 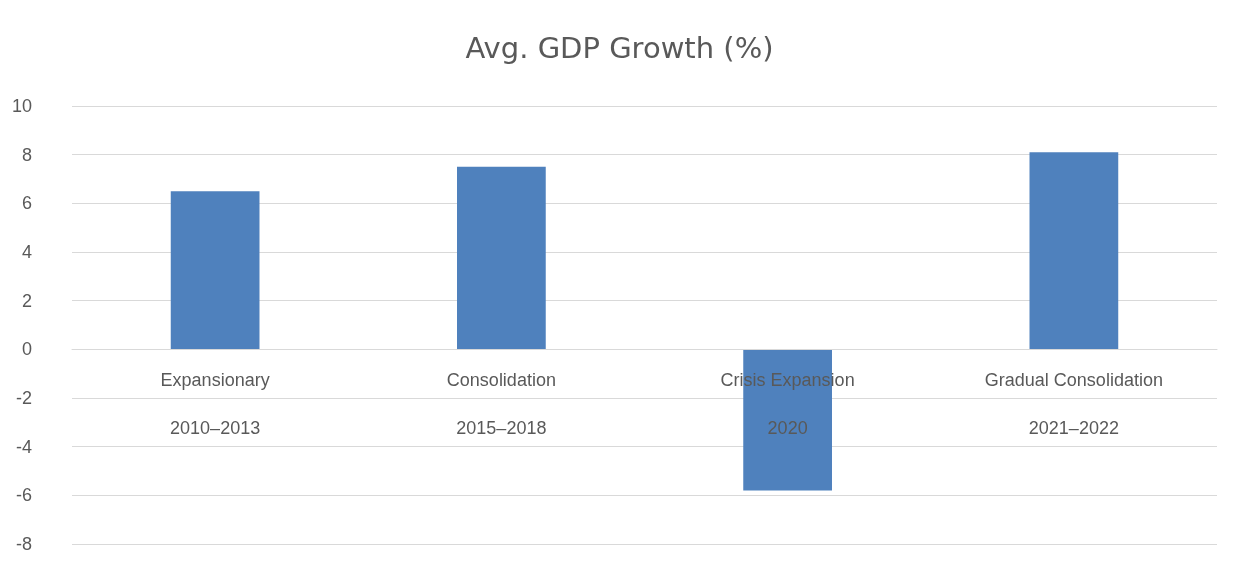 What do you see at coordinates (26, 349) in the screenshot?
I see `y-tick-label: 0` at bounding box center [26, 349].